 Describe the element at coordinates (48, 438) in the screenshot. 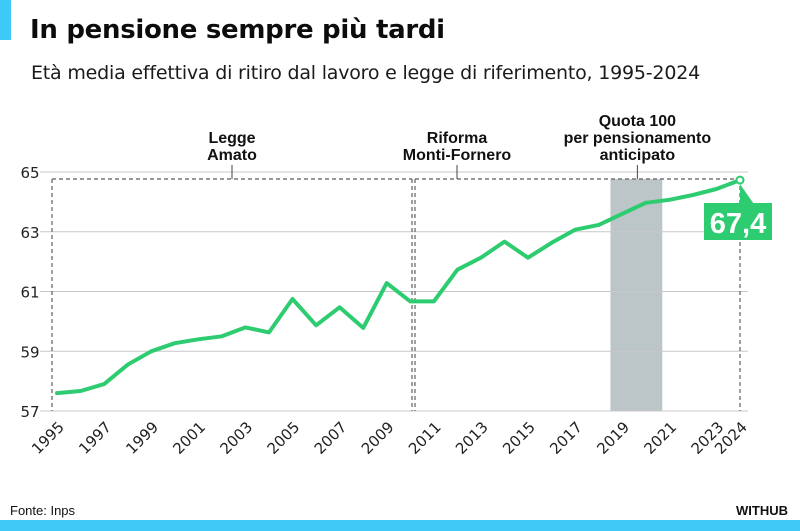

I see `x-tick-label: 1995` at that location.